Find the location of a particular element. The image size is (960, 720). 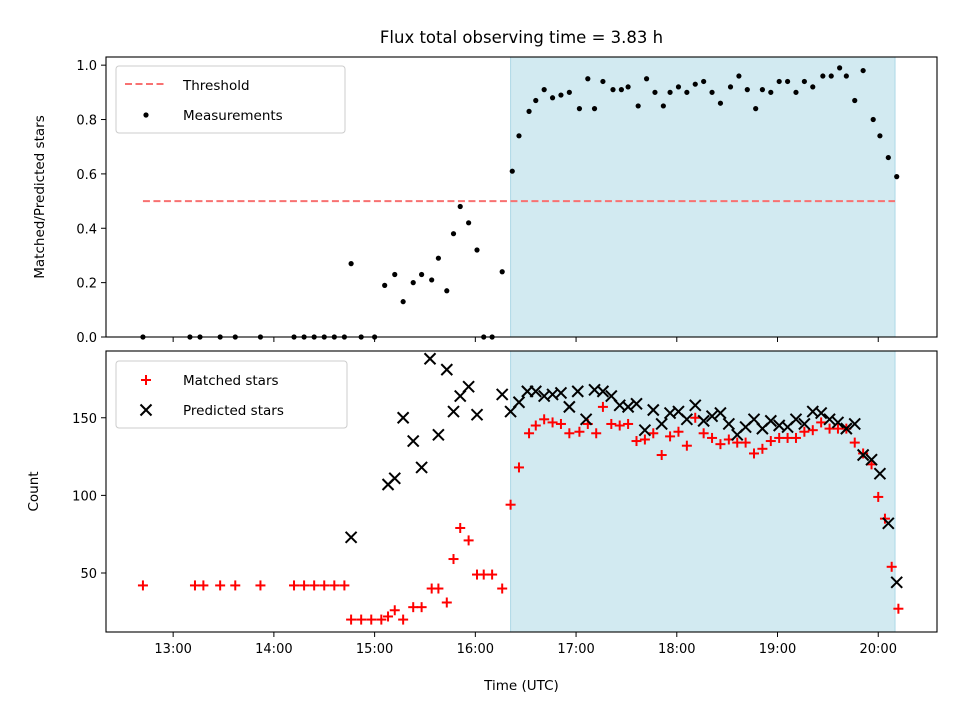

y-tick-label: 0.8 is located at coordinates (86, 121).